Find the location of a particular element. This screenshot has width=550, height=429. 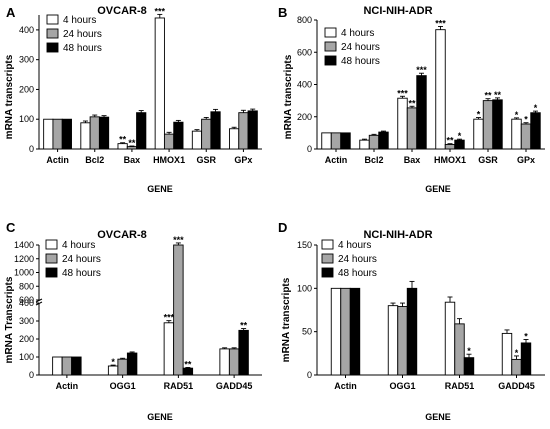

x-tick-label: HMOX1 is located at coordinates (450, 160).